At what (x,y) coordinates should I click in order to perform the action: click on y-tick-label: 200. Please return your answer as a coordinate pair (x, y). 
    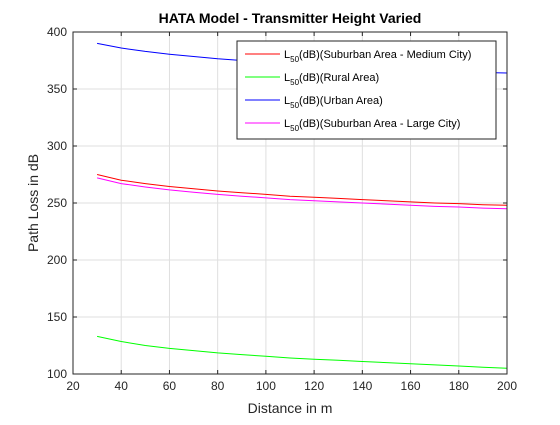
    Looking at the image, I should click on (57, 260).